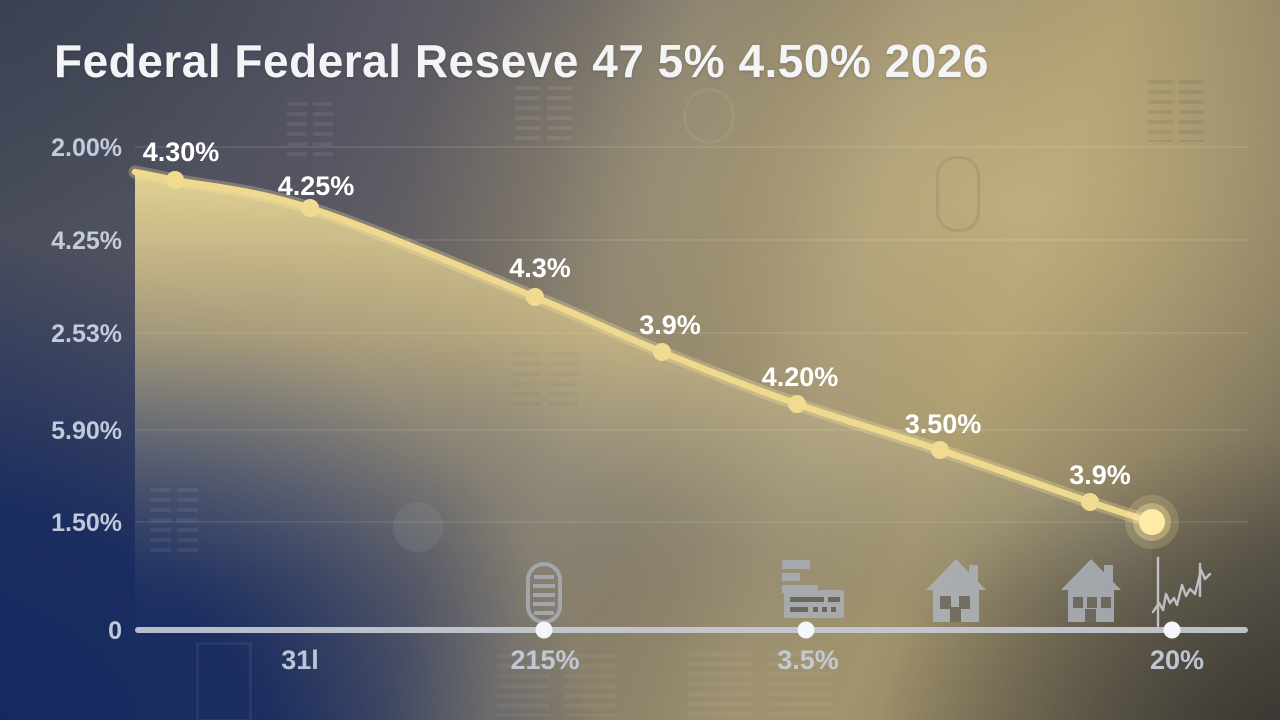 This screenshot has width=1280, height=720. Describe the element at coordinates (521, 61) in the screenshot. I see `page-title: Federal Federal Reseve 47 5% 4.50% 2026` at that location.